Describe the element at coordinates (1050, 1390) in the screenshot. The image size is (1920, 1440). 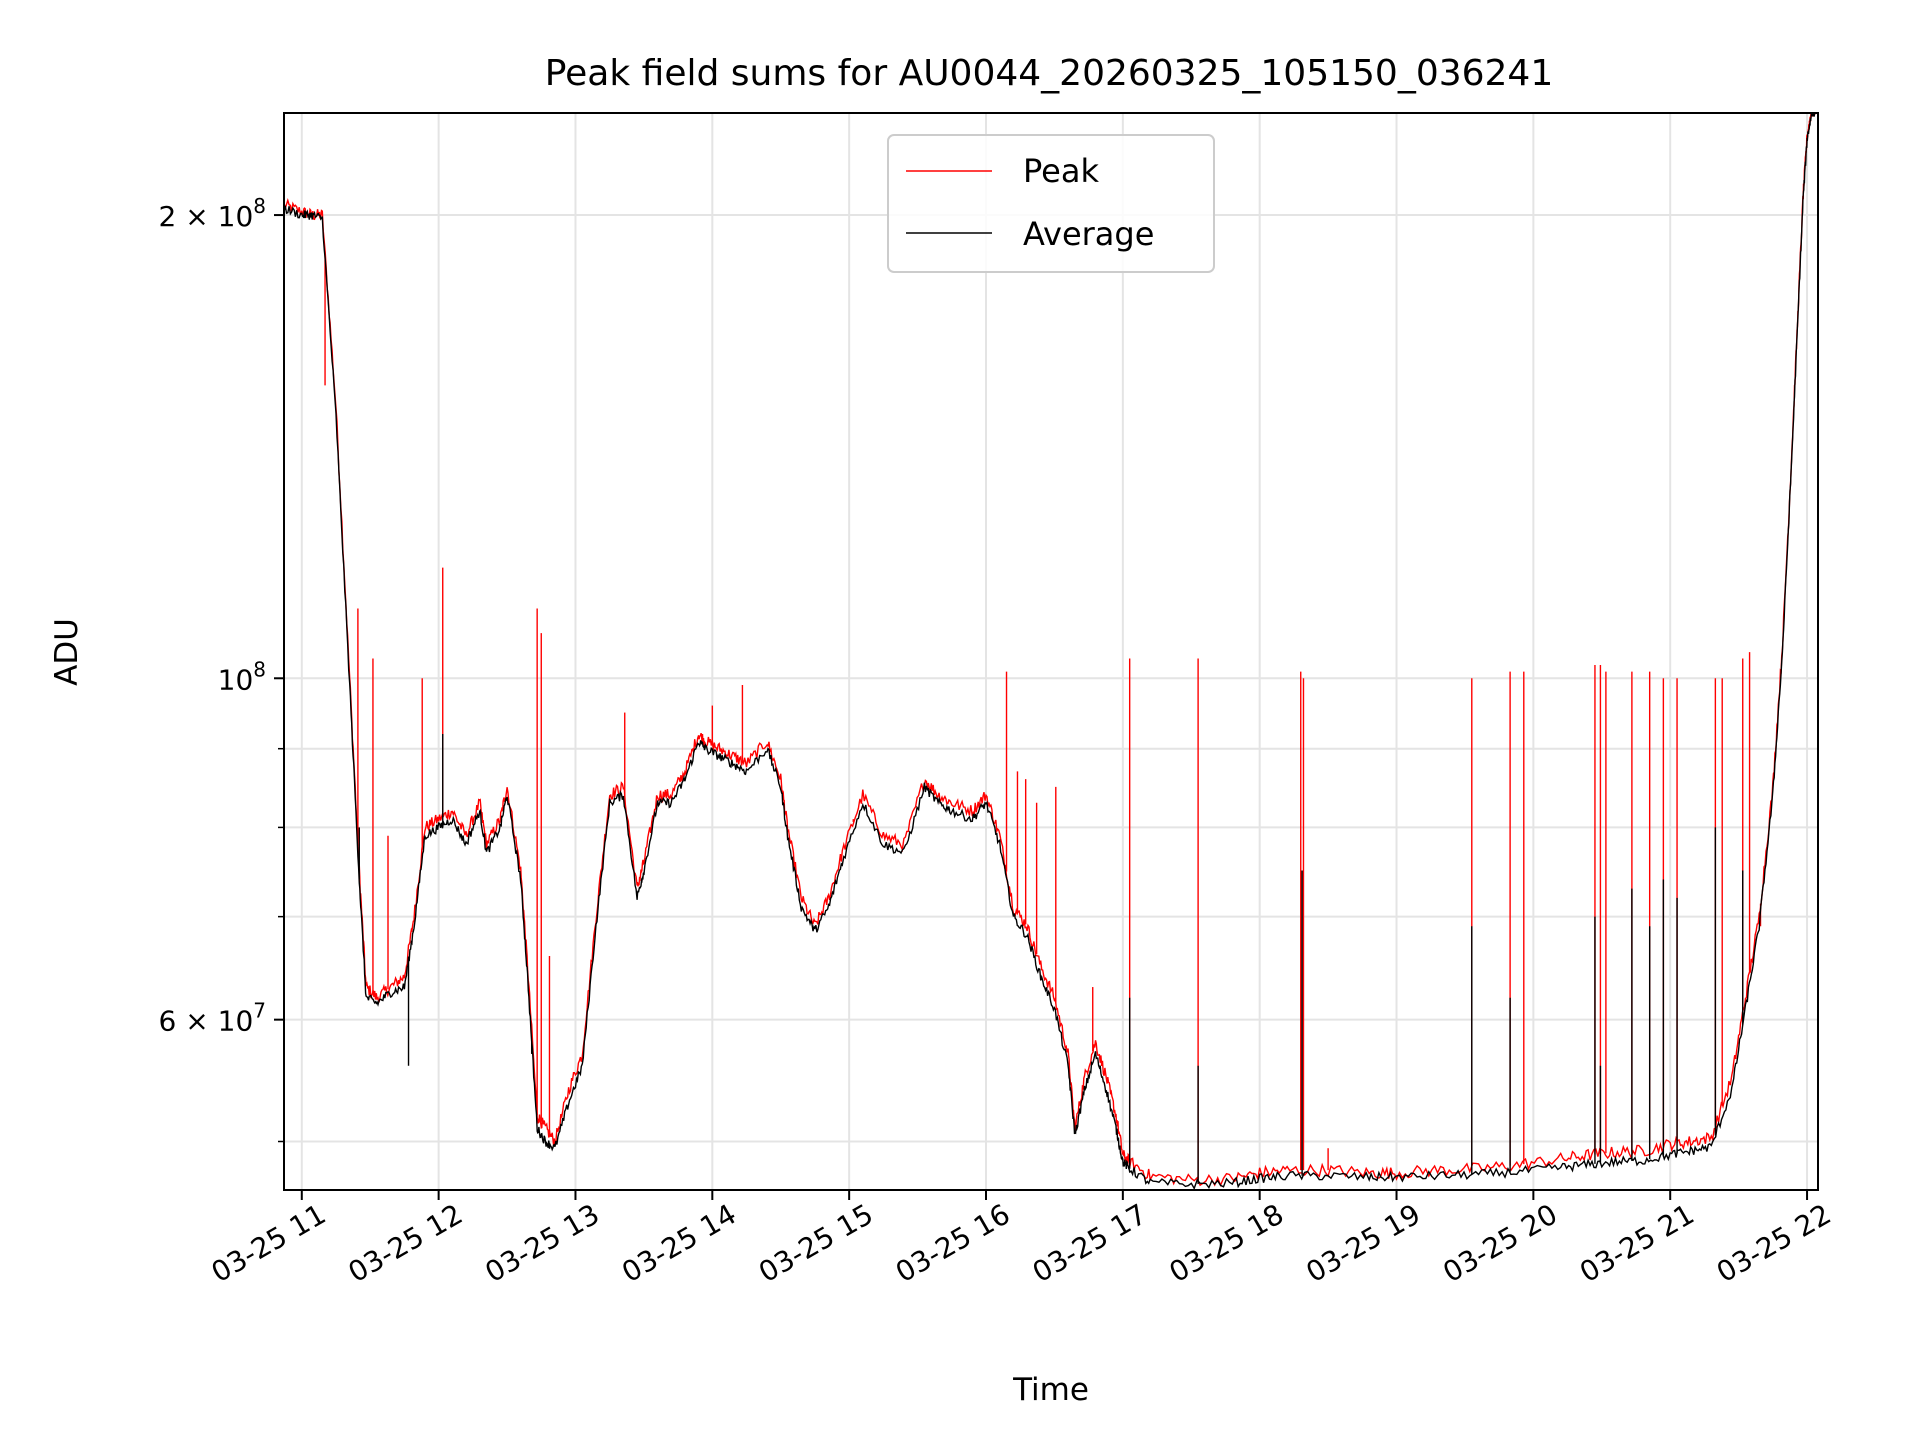
I see `x-axis-label: Time` at that location.